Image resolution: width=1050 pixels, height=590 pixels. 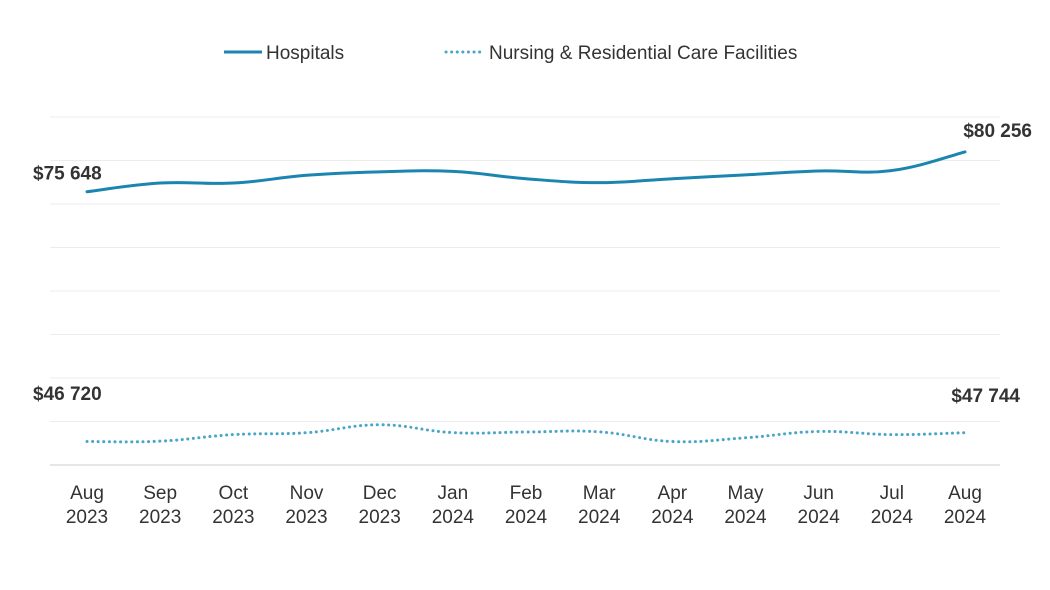 What do you see at coordinates (672, 505) in the screenshot?
I see `x-tick-label: Apr 2024` at bounding box center [672, 505].